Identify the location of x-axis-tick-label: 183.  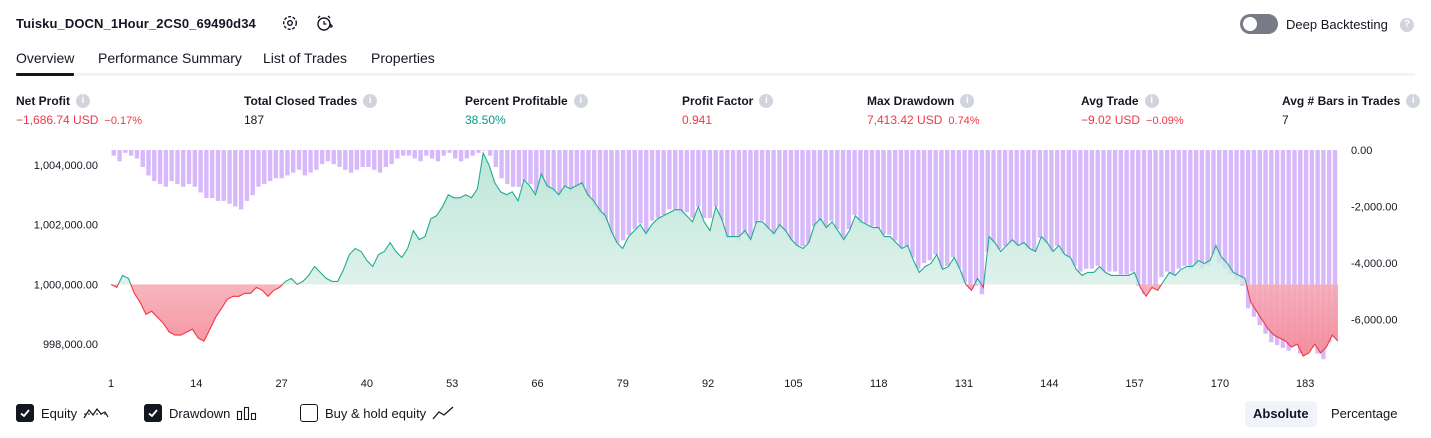
(1305, 384).